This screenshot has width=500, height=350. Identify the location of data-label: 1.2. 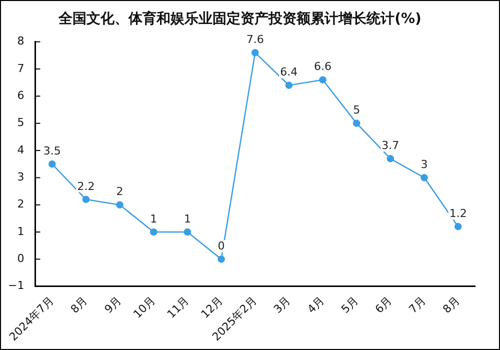
(458, 213).